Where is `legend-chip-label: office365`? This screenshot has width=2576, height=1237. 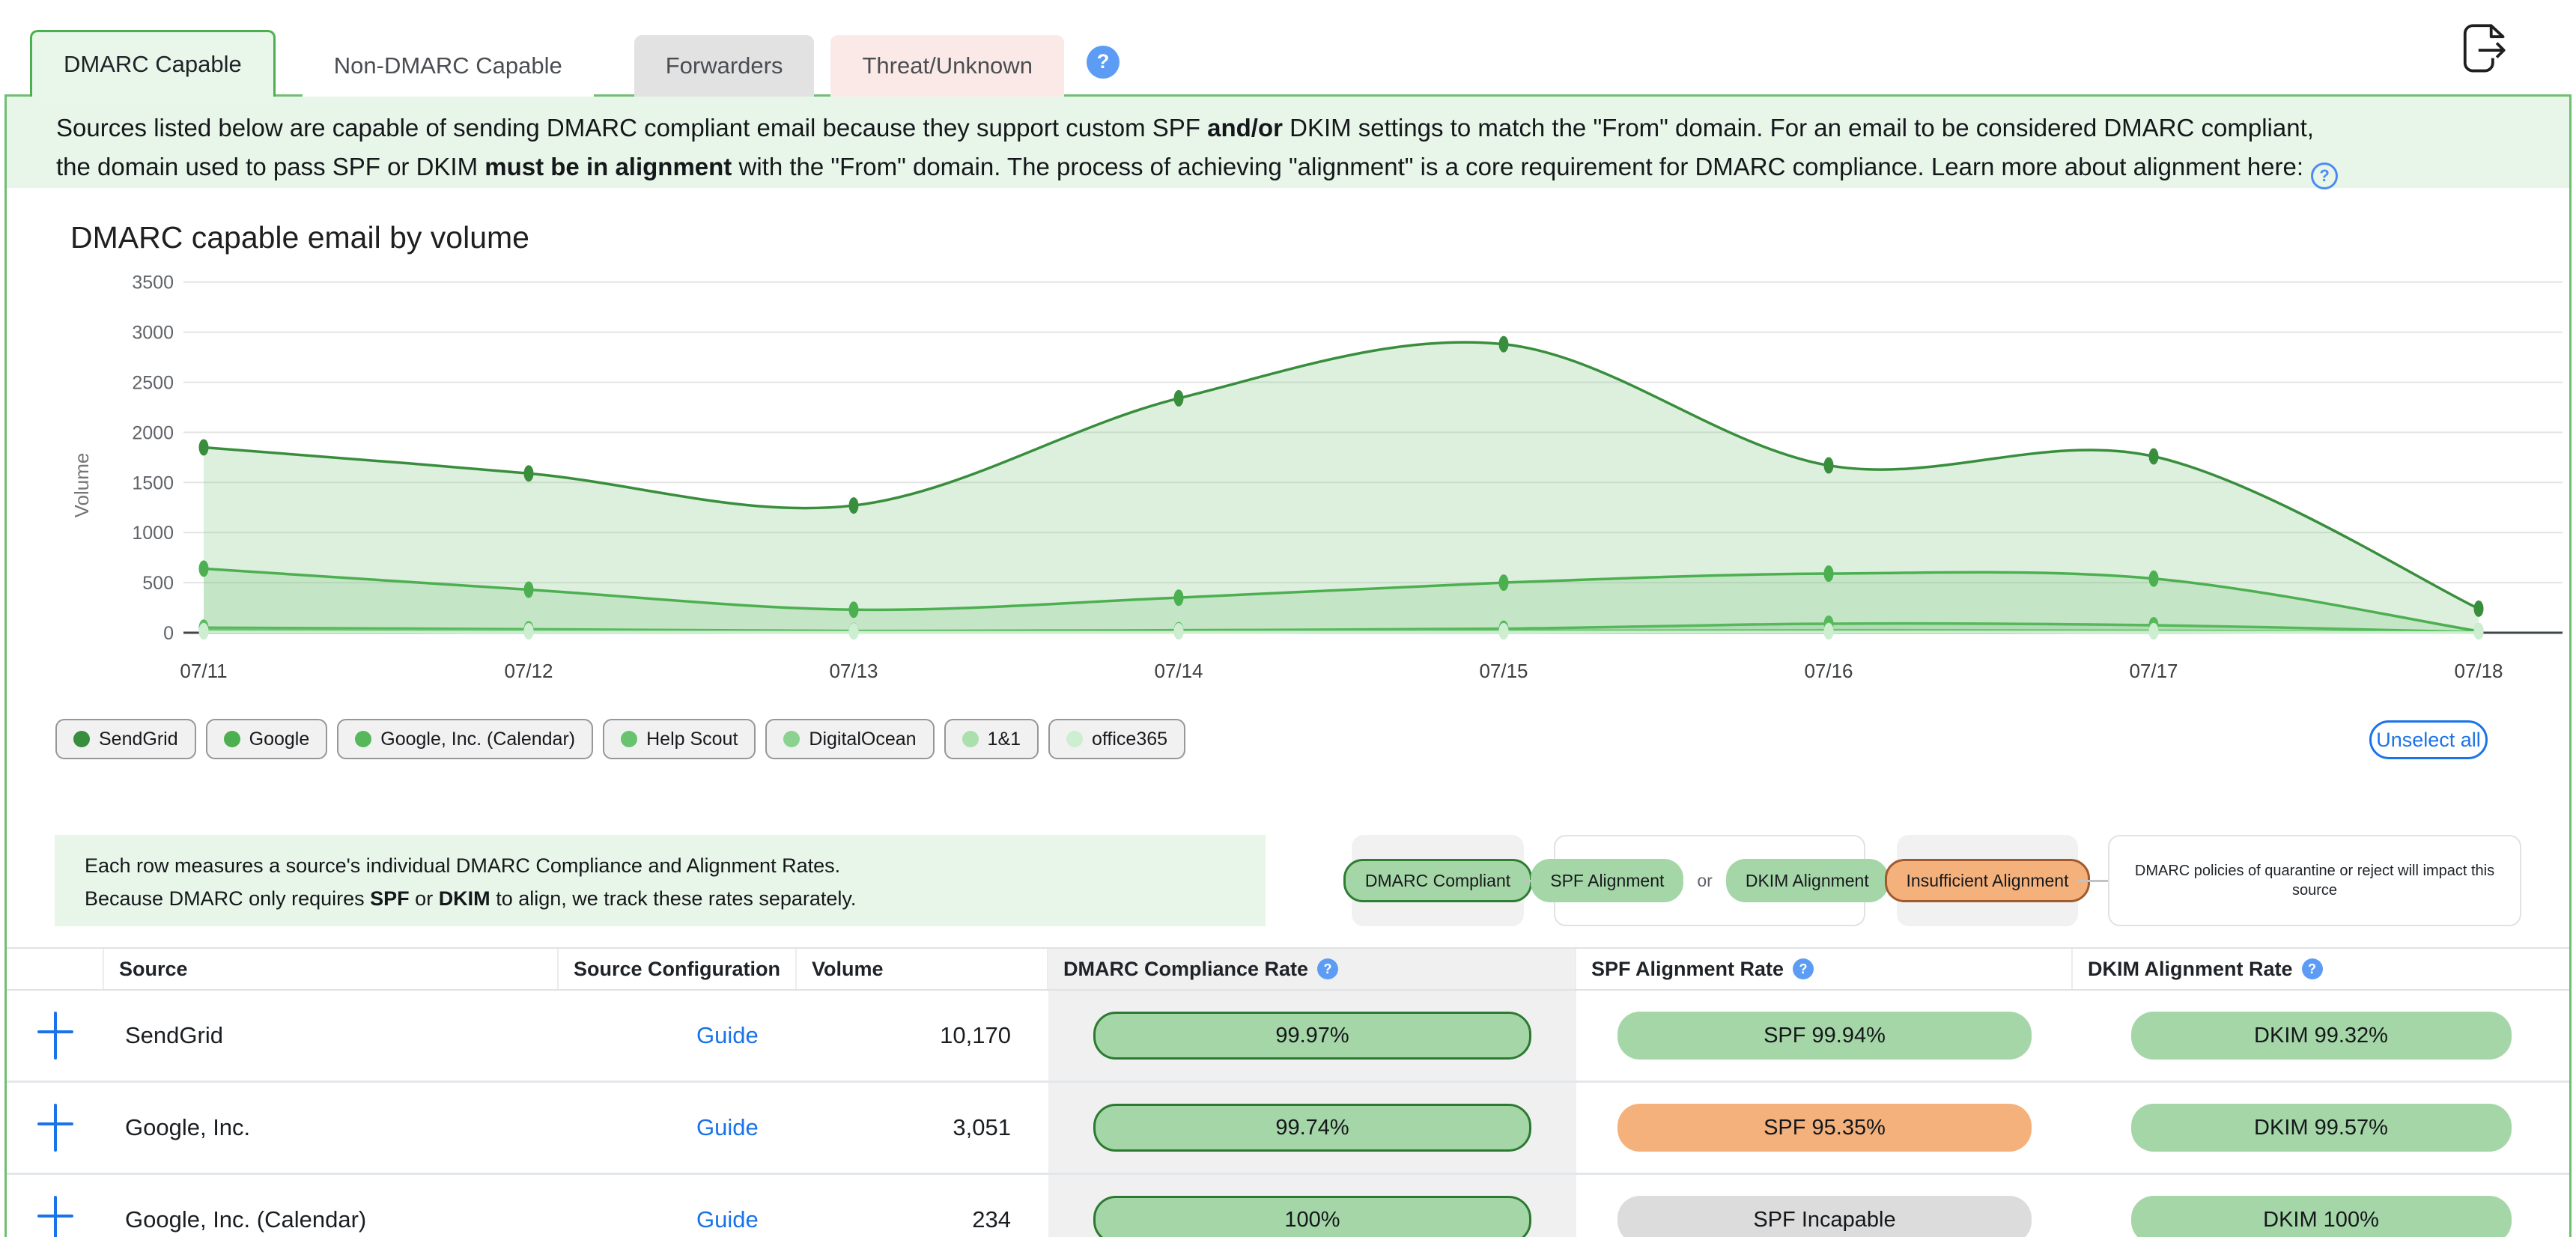 legend-chip-label: office365 is located at coordinates (1130, 739).